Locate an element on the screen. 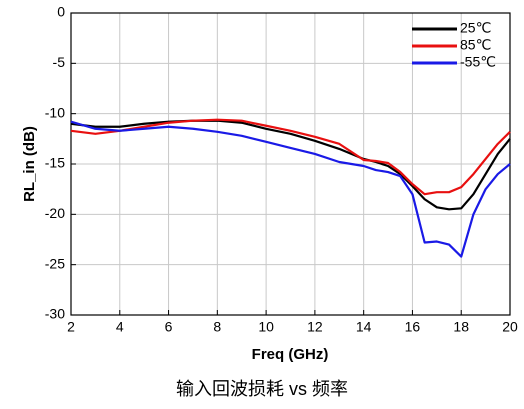 This screenshot has height=409, width=524. y-tick-label: -10 is located at coordinates (55, 112).